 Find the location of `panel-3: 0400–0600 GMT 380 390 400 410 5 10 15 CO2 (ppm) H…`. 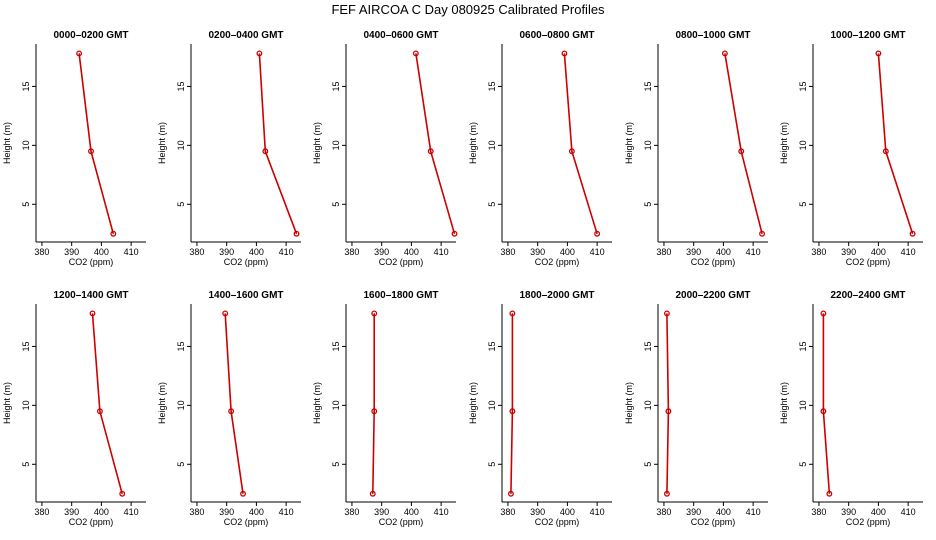

panel-3: 0400–0600 GMT 380 390 400 410 5 10 15 CO2 (ppm) H… is located at coordinates (385, 148).